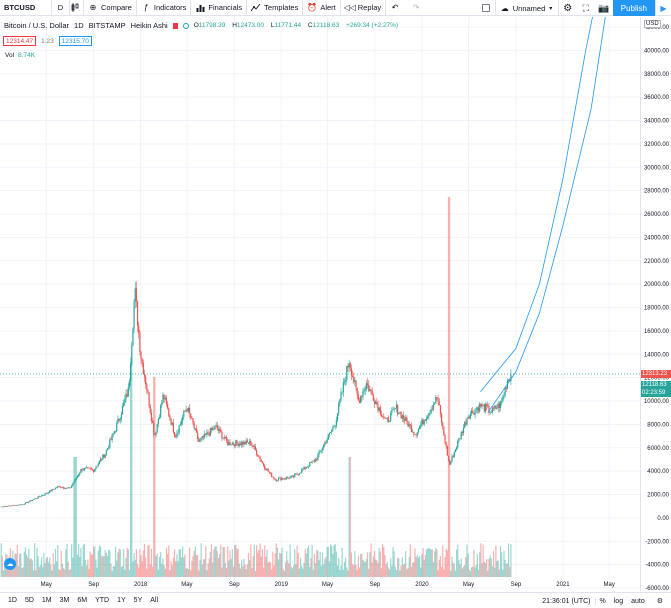 Image resolution: width=671 pixels, height=608 pixels. Describe the element at coordinates (12, 600) in the screenshot. I see `range-1d-button: 1D` at that location.